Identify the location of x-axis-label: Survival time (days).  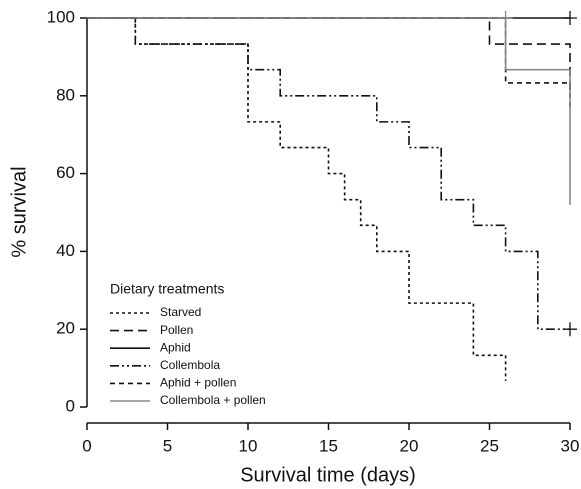
(328, 475).